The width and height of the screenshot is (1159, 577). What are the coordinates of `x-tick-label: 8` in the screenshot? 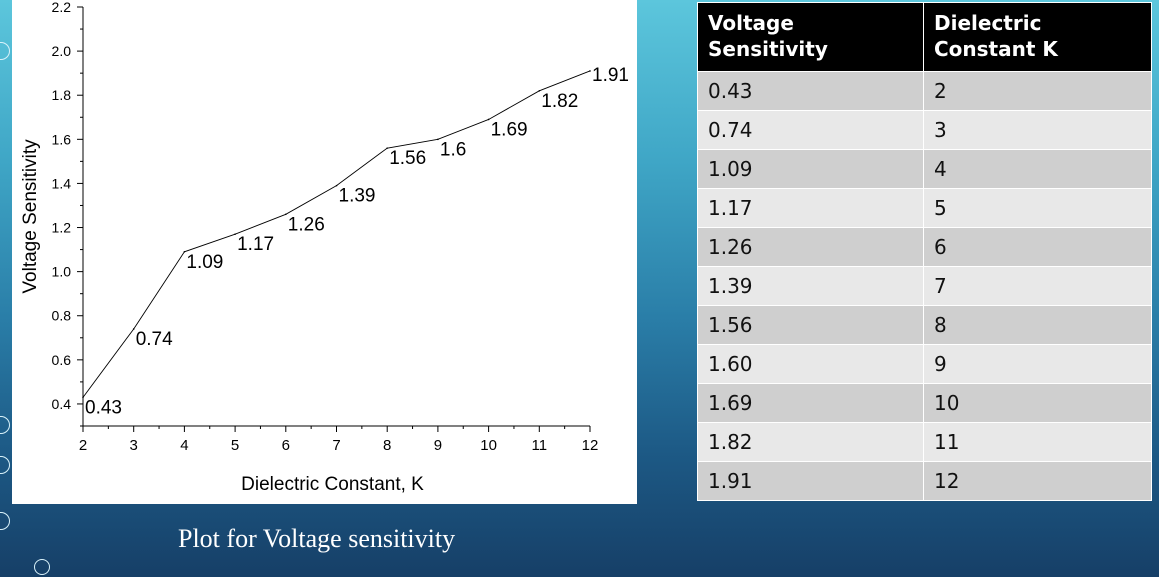 It's located at (387, 445).